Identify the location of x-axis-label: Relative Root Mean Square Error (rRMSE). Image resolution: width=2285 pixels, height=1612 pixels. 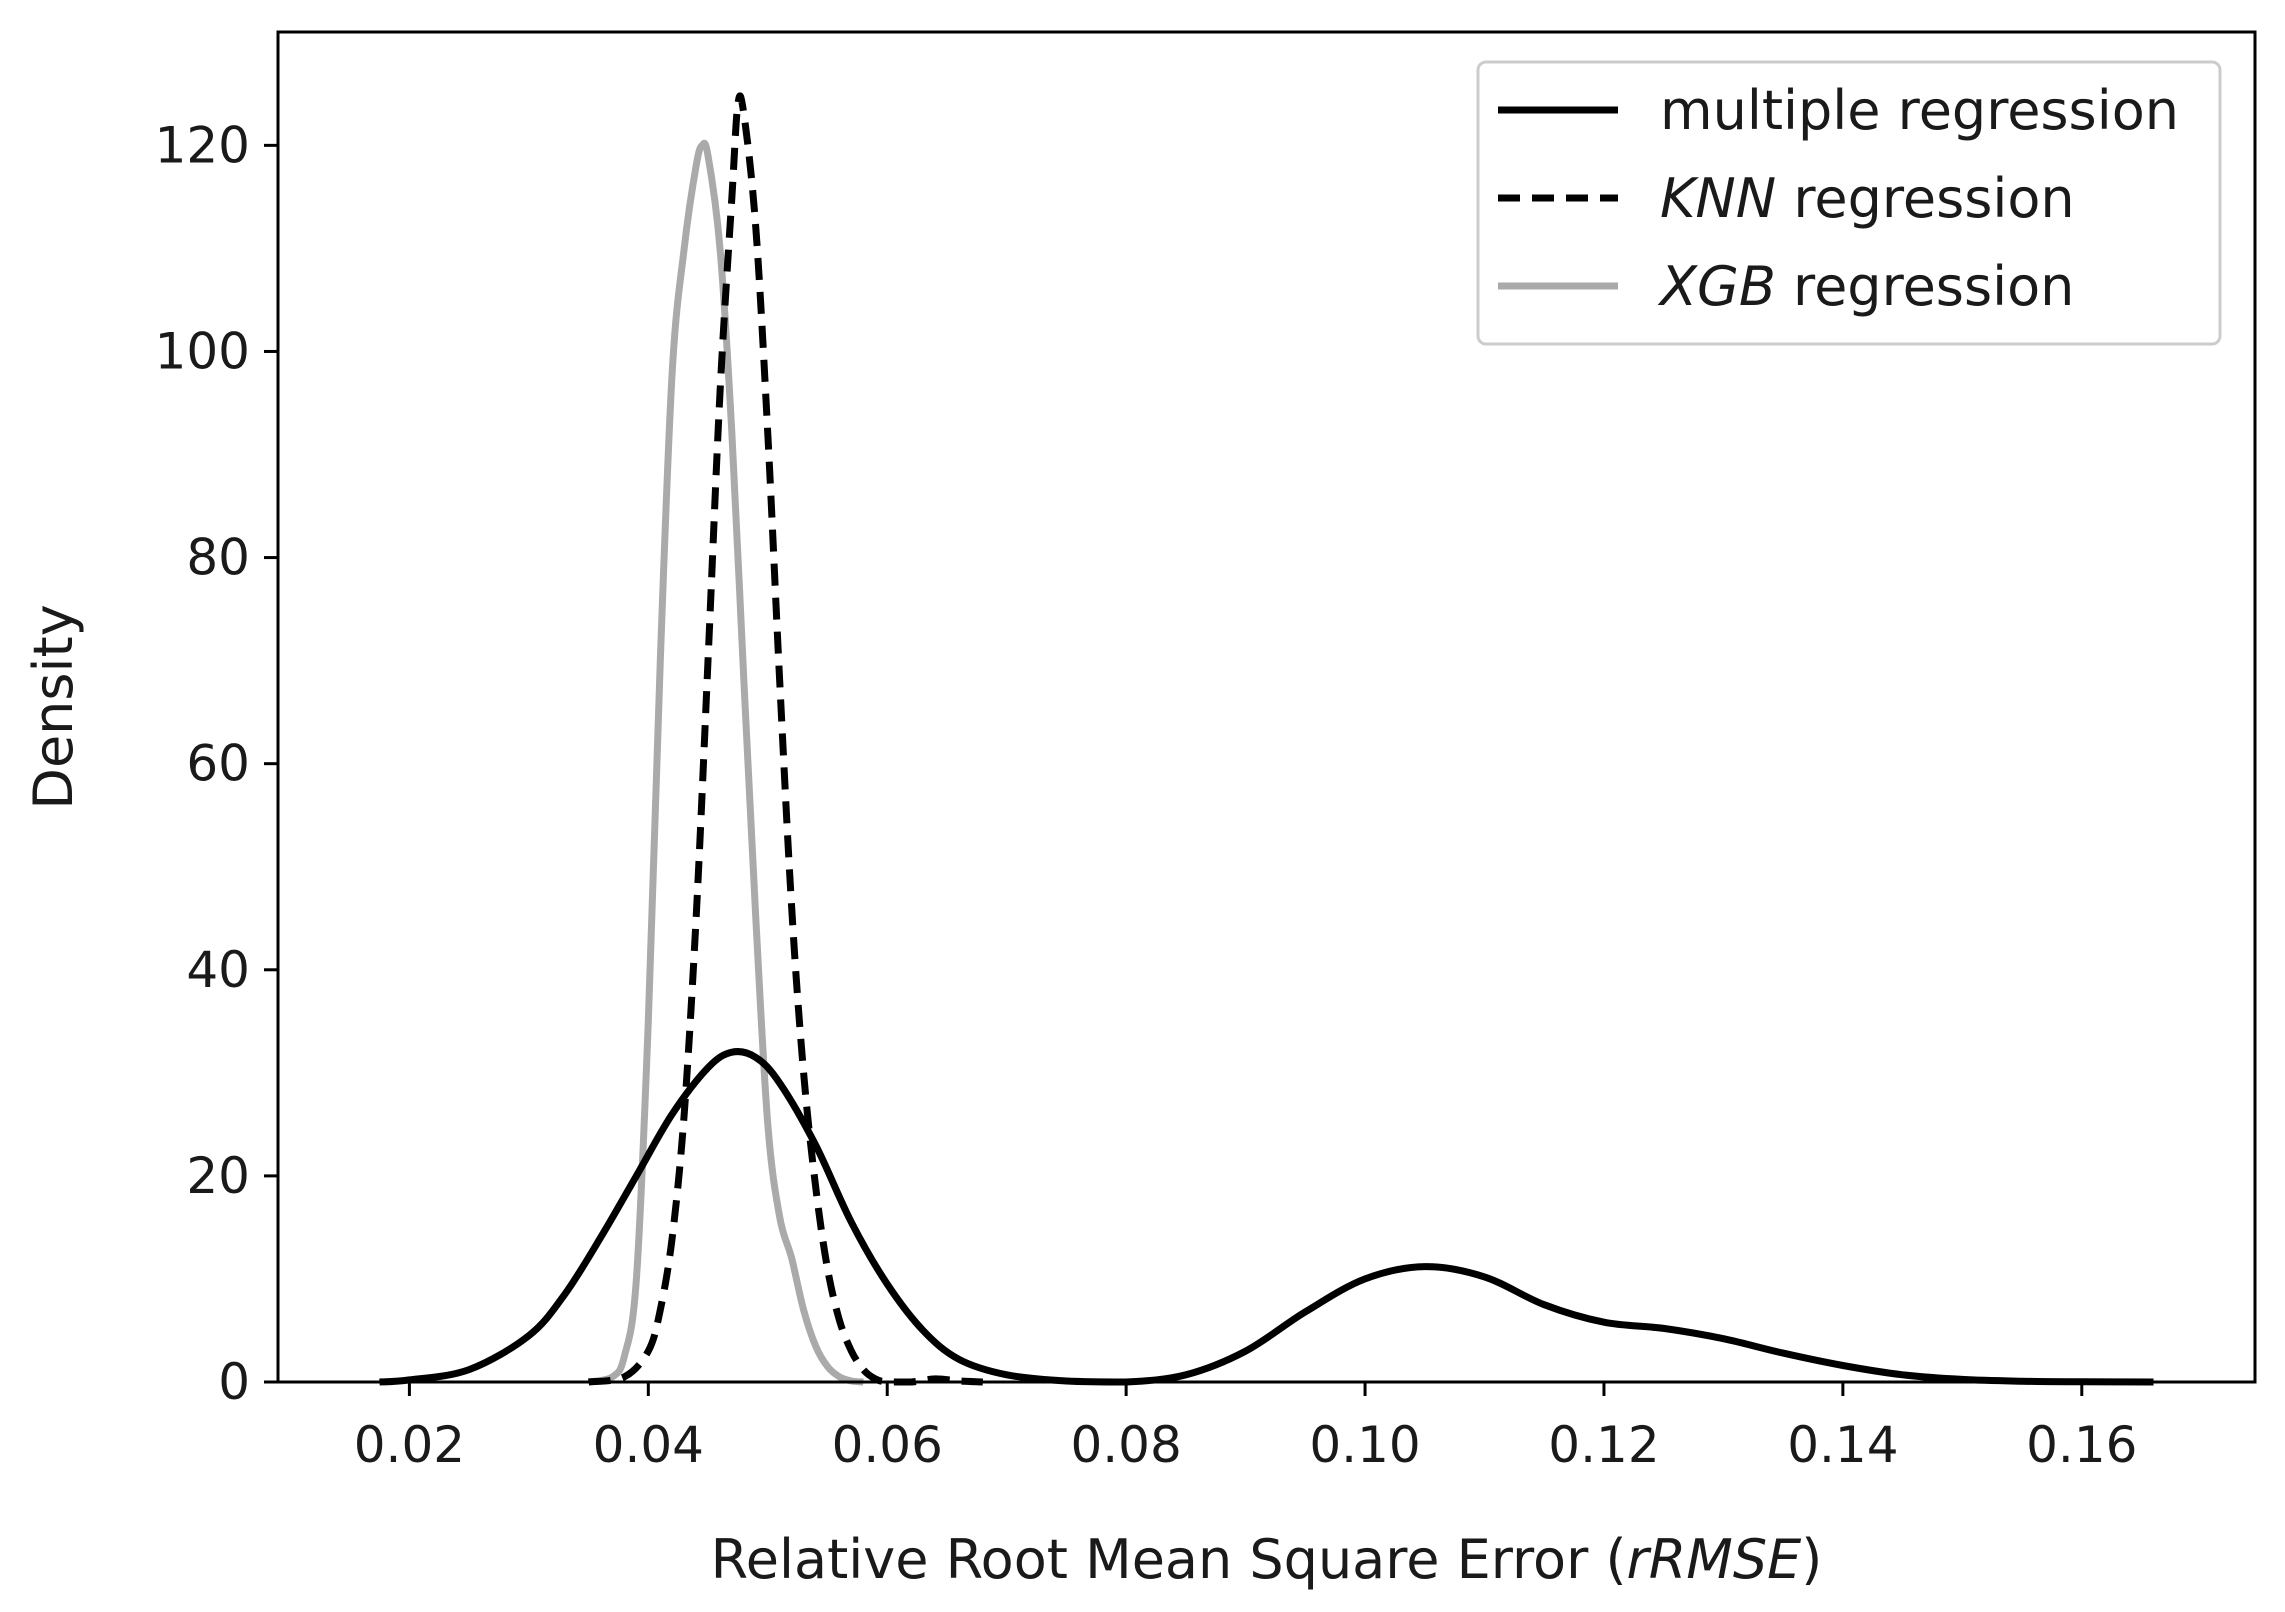
(1267, 1559).